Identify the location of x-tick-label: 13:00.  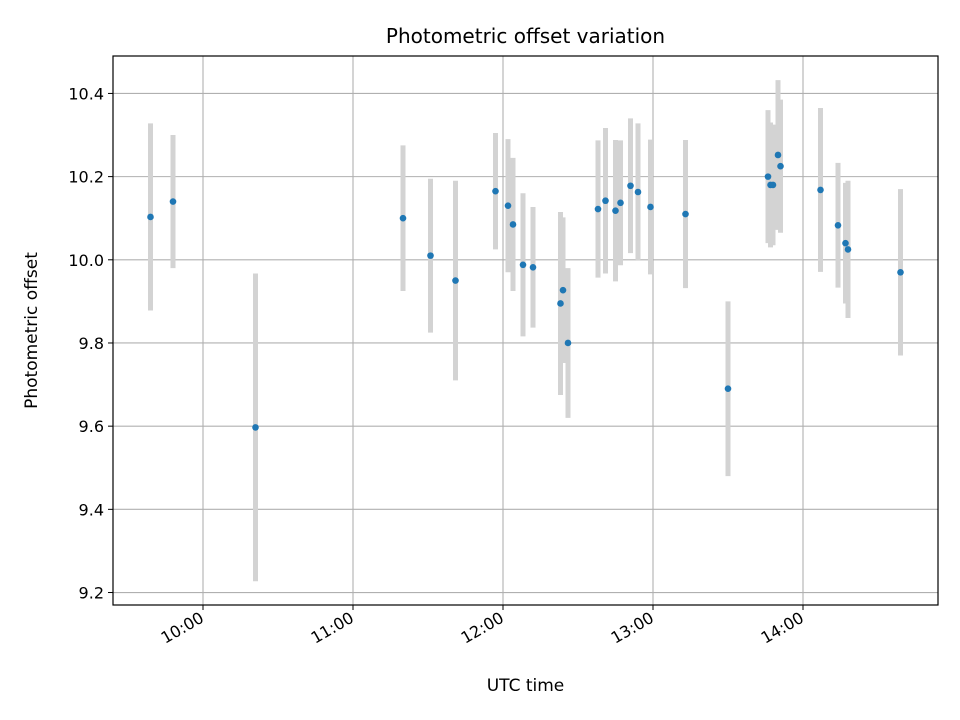
(632, 628).